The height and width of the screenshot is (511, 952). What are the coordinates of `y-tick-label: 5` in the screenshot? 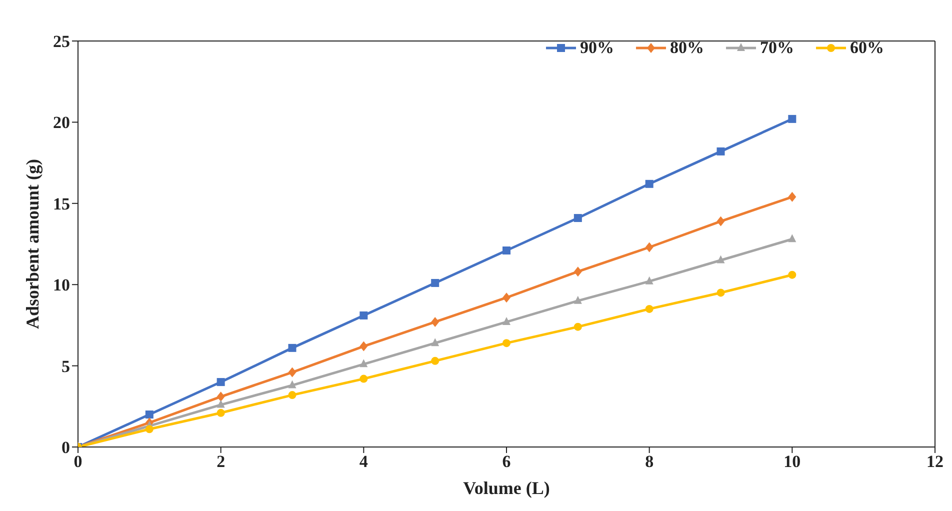 It's located at (66, 366).